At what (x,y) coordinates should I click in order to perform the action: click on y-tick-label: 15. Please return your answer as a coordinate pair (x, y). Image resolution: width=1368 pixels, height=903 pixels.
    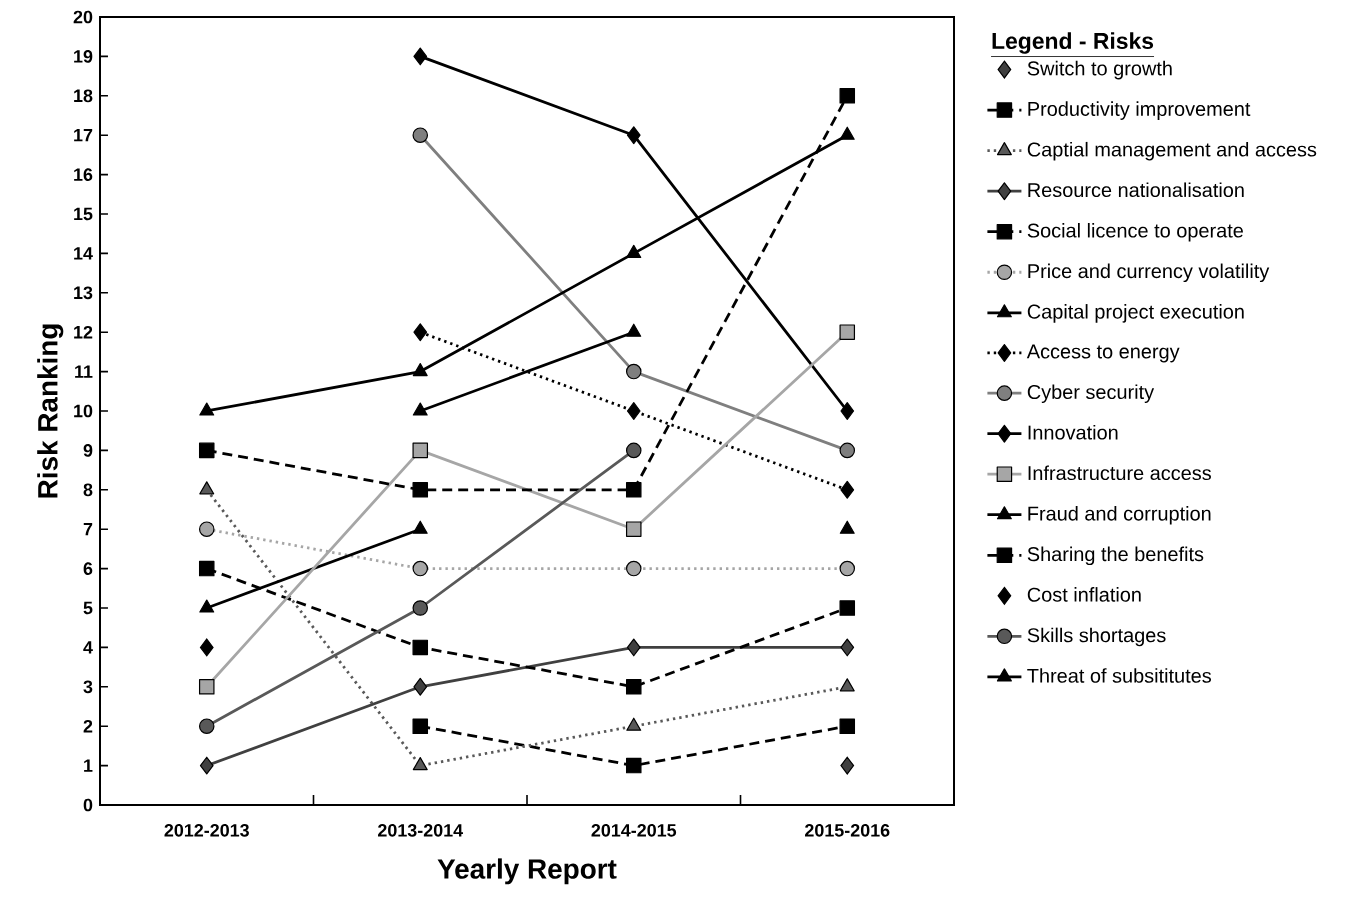
    Looking at the image, I should click on (83, 214).